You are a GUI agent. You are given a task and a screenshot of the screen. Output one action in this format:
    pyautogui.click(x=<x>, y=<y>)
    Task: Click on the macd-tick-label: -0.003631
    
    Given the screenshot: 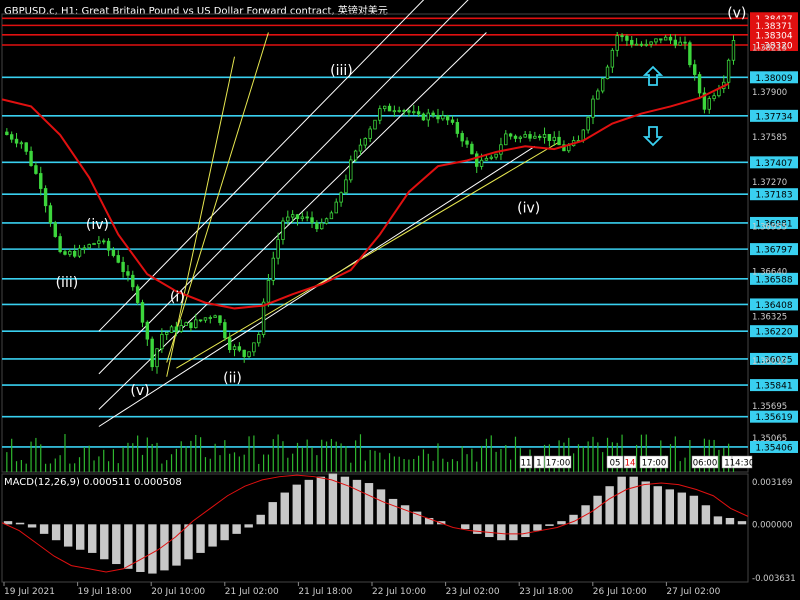 What is the action you would take?
    pyautogui.click(x=774, y=579)
    